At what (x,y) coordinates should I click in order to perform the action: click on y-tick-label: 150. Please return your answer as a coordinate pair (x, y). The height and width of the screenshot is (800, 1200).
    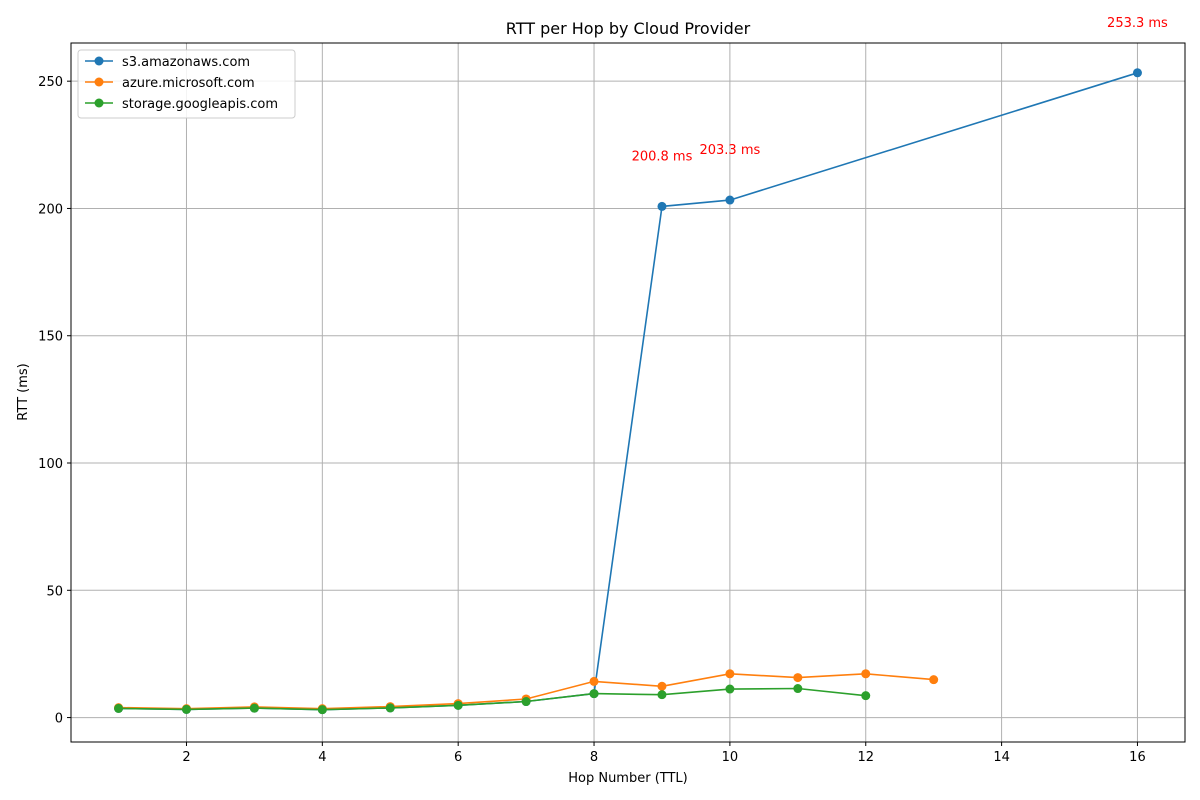
    Looking at the image, I should click on (50, 337).